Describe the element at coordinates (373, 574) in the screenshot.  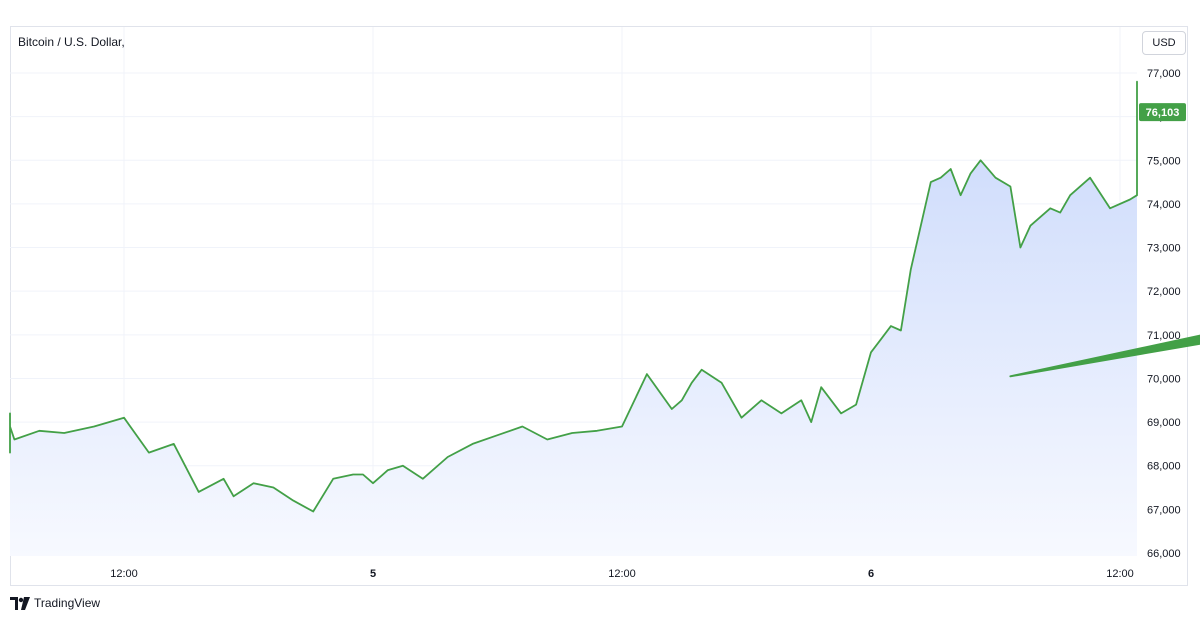
I see `x-tick-label: 5` at that location.